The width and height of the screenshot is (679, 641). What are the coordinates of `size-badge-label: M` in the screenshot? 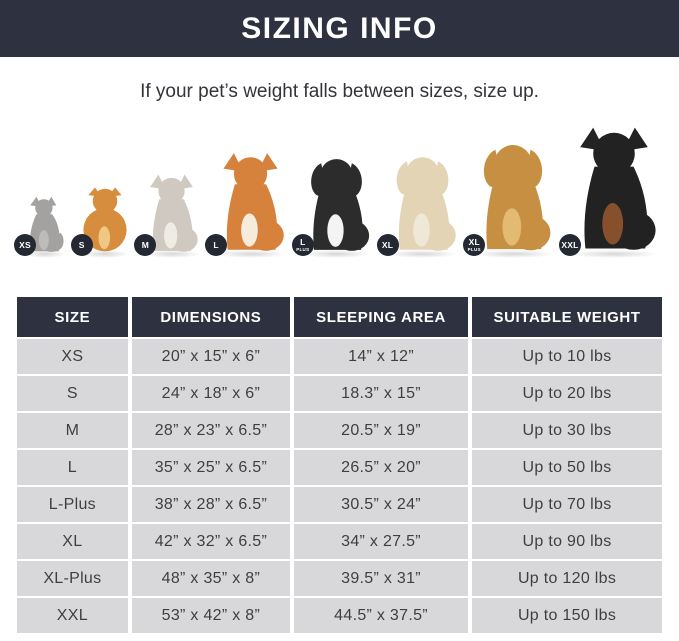 It's located at (145, 244).